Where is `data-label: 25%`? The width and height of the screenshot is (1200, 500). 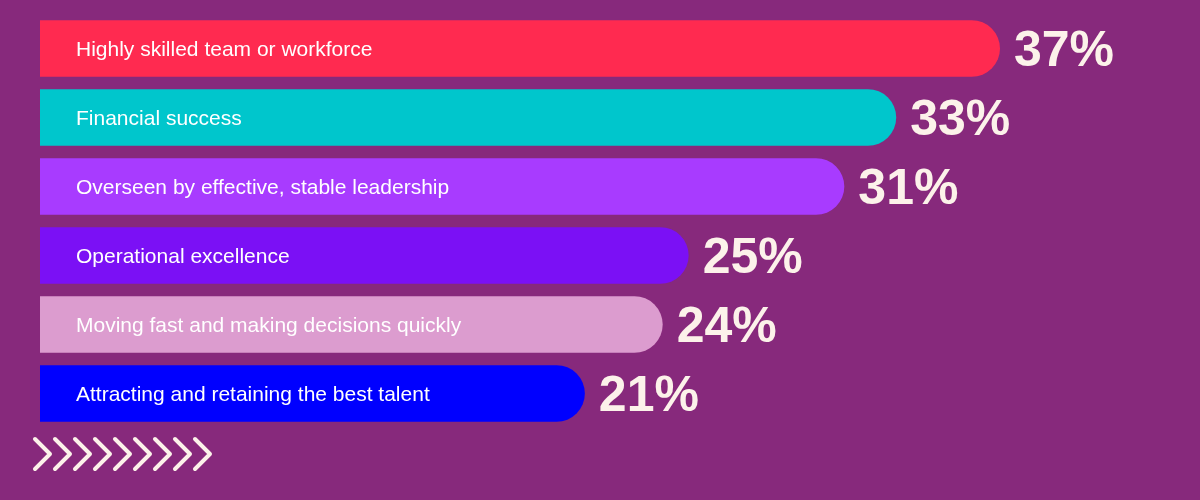 data-label: 25% is located at coordinates (752, 255).